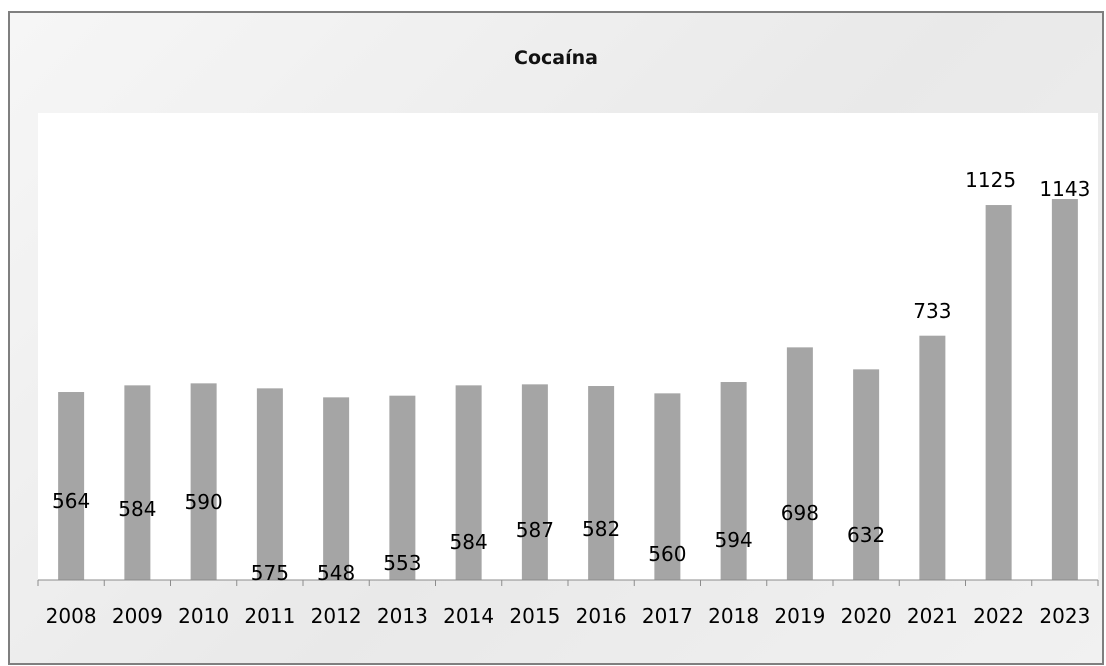  Describe the element at coordinates (71, 501) in the screenshot. I see `data-label: 564` at that location.